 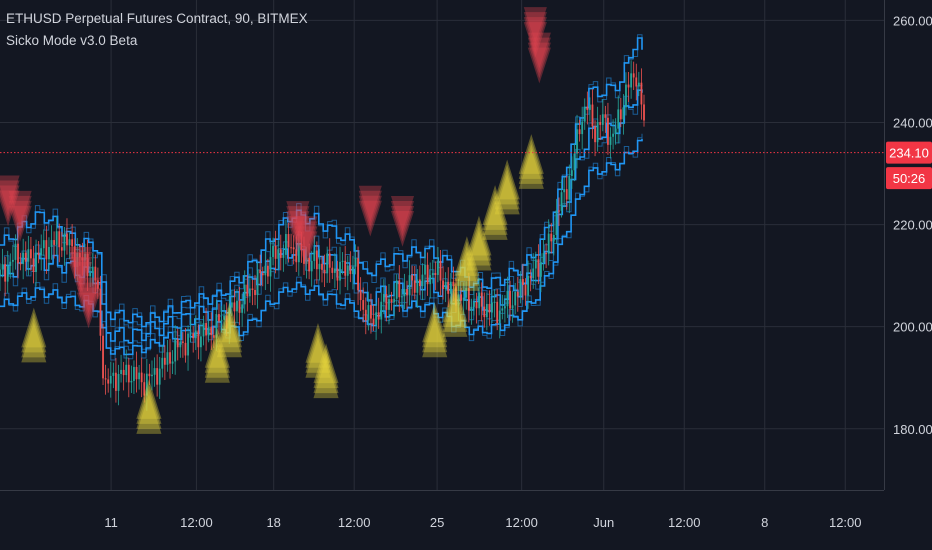 What do you see at coordinates (603, 522) in the screenshot?
I see `x-tick-label: Jun` at bounding box center [603, 522].